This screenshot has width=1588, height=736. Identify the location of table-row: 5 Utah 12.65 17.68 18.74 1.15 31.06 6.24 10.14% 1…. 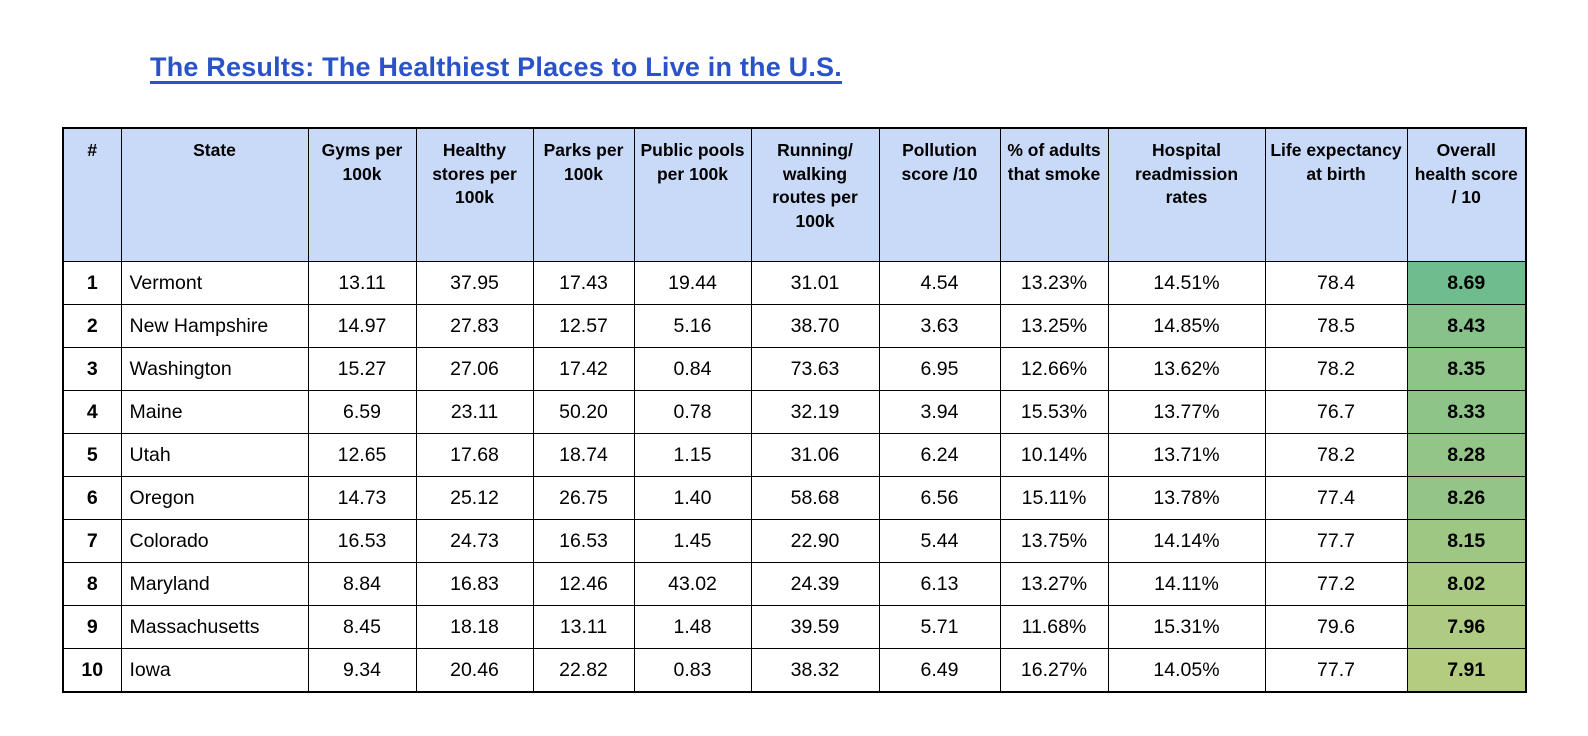
(794, 455).